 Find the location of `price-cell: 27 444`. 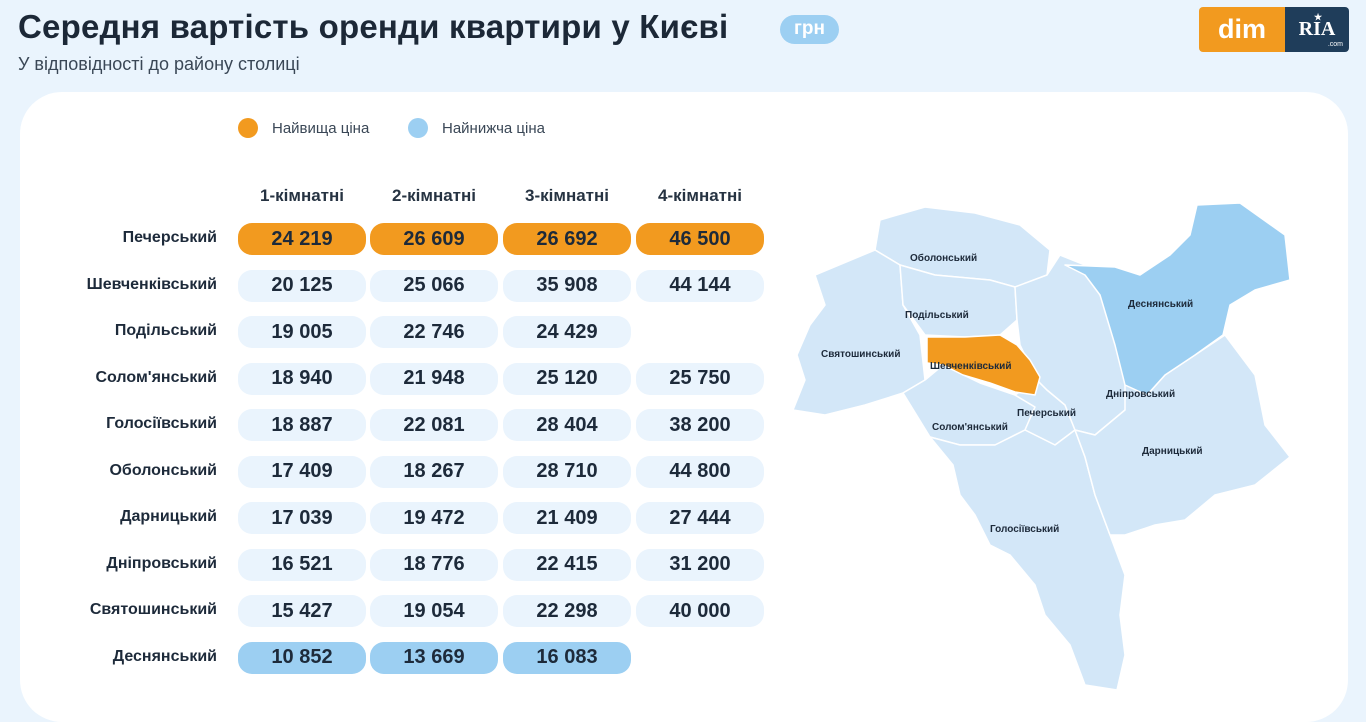

price-cell: 27 444 is located at coordinates (700, 518).